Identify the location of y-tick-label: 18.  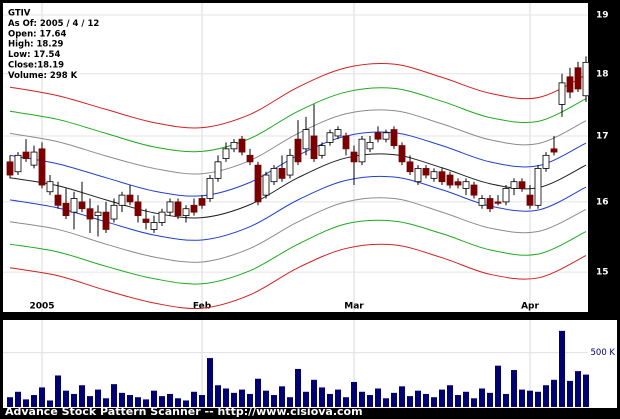
(602, 74).